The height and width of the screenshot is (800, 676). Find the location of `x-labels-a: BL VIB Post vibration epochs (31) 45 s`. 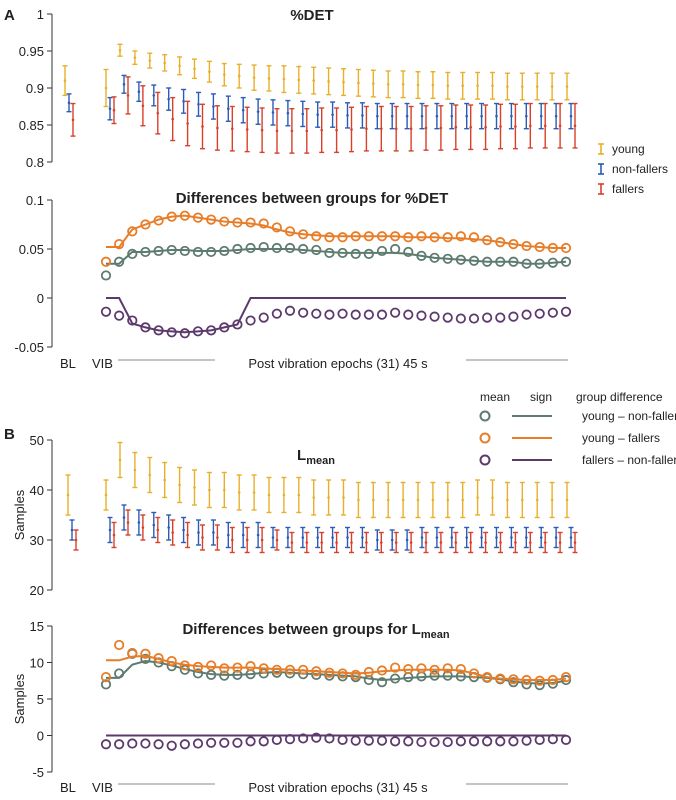

x-labels-a: BL VIB Post vibration epochs (31) 45 s is located at coordinates (314, 363).